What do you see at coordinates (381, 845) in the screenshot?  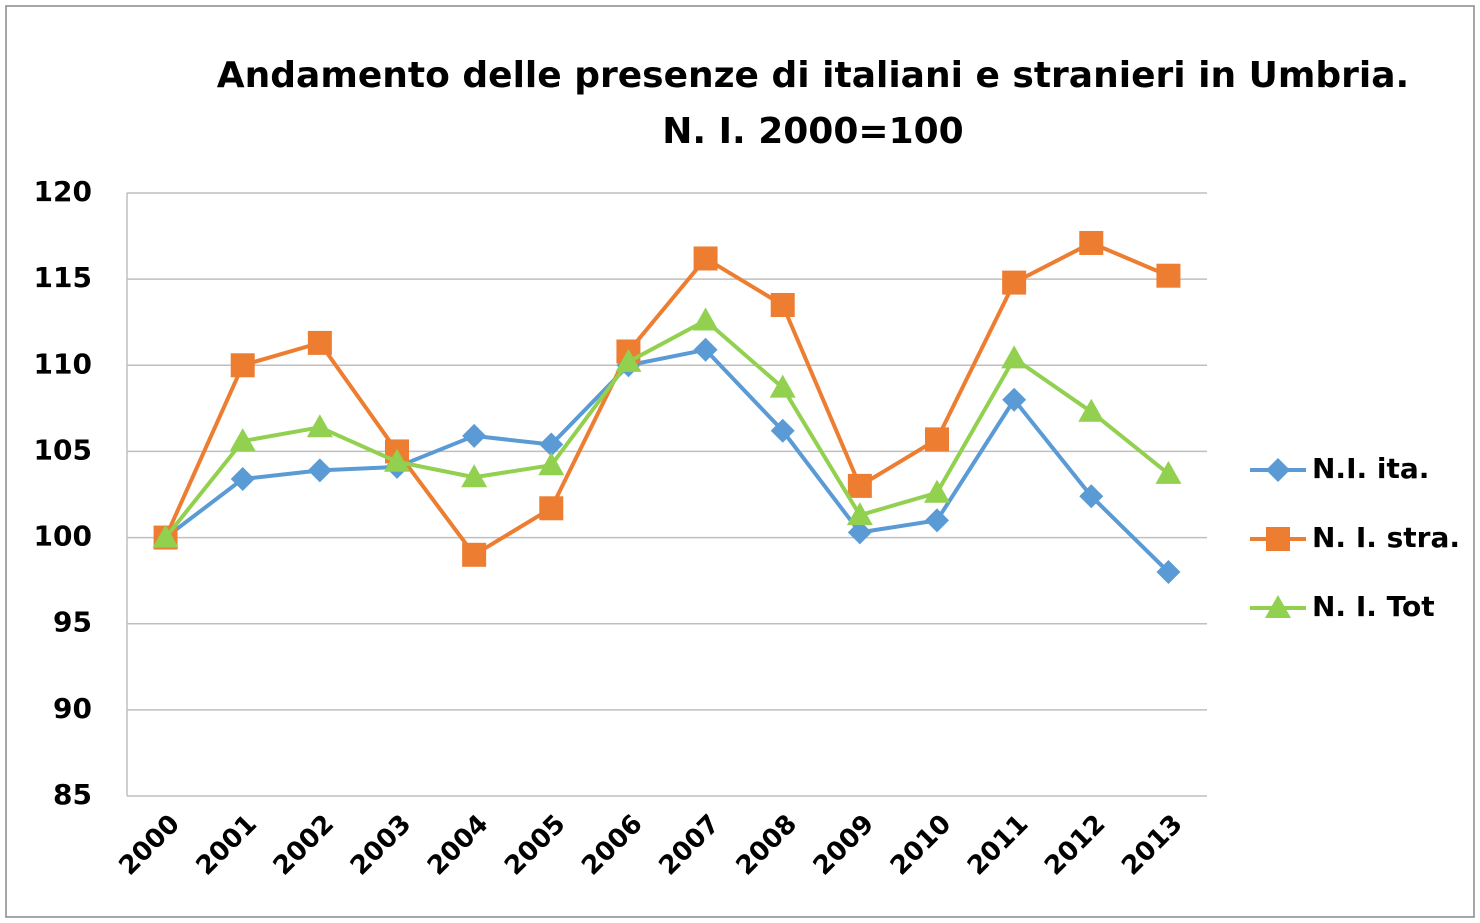 I see `x-tick-label: 2003` at bounding box center [381, 845].